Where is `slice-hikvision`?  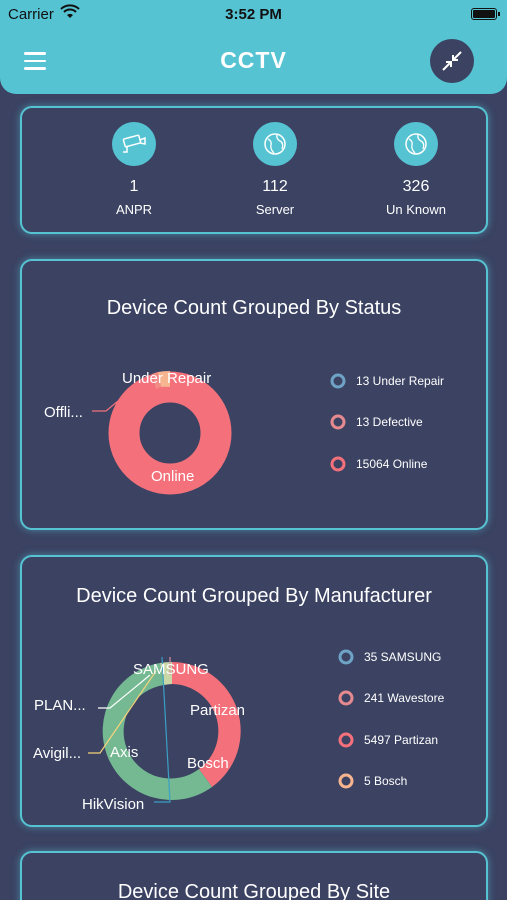
slice-hikvision is located at coordinates (157, 732).